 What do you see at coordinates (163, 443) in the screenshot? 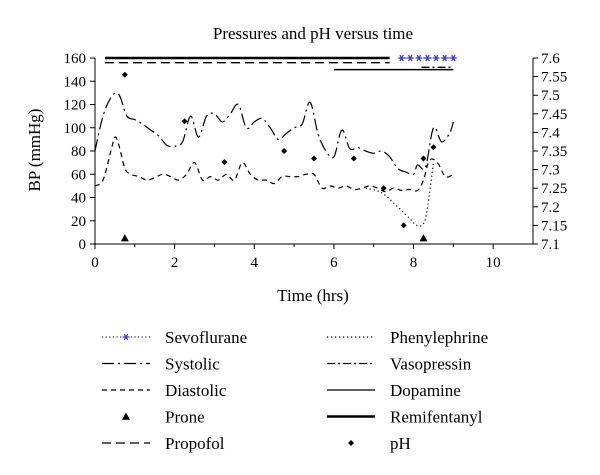
I see `legend-item-propofol: Propofol` at bounding box center [163, 443].